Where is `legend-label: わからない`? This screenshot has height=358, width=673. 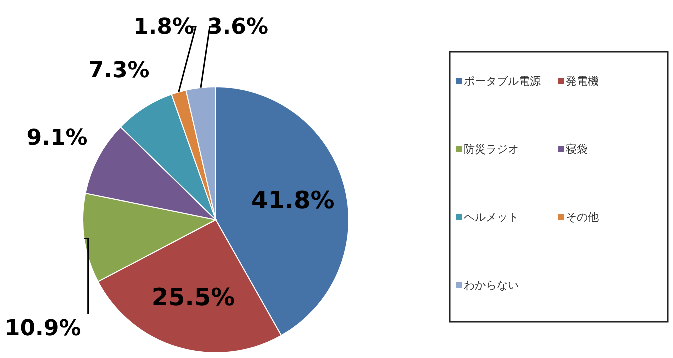
legend-label: わからない is located at coordinates (491, 285).